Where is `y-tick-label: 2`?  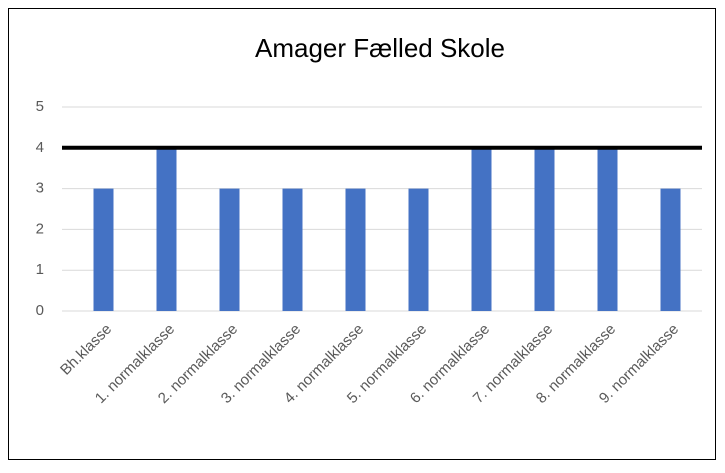 y-tick-label: 2 is located at coordinates (40, 228).